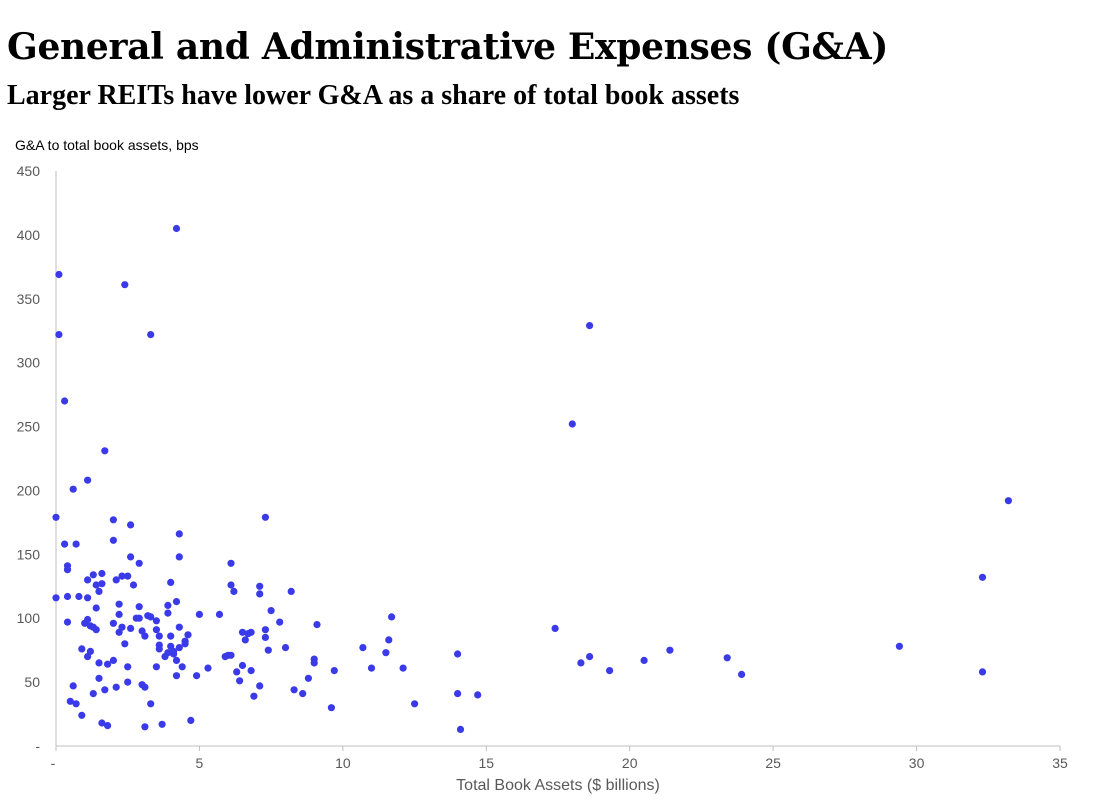  Describe the element at coordinates (558, 785) in the screenshot. I see `x-axis-label: Total Book Assets ($ billions)` at that location.